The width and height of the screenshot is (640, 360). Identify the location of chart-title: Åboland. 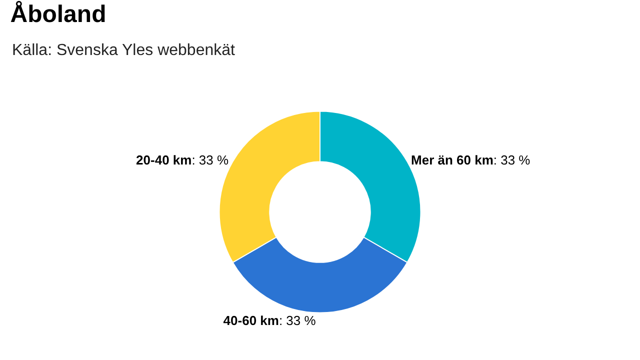
(58, 14).